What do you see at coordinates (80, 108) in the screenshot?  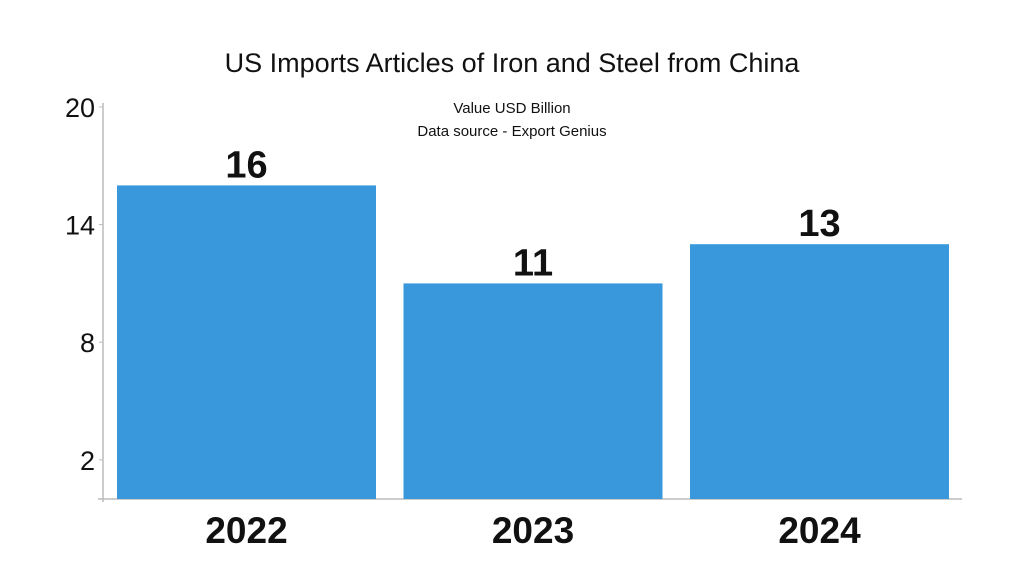 I see `y-tick-label: 20` at bounding box center [80, 108].